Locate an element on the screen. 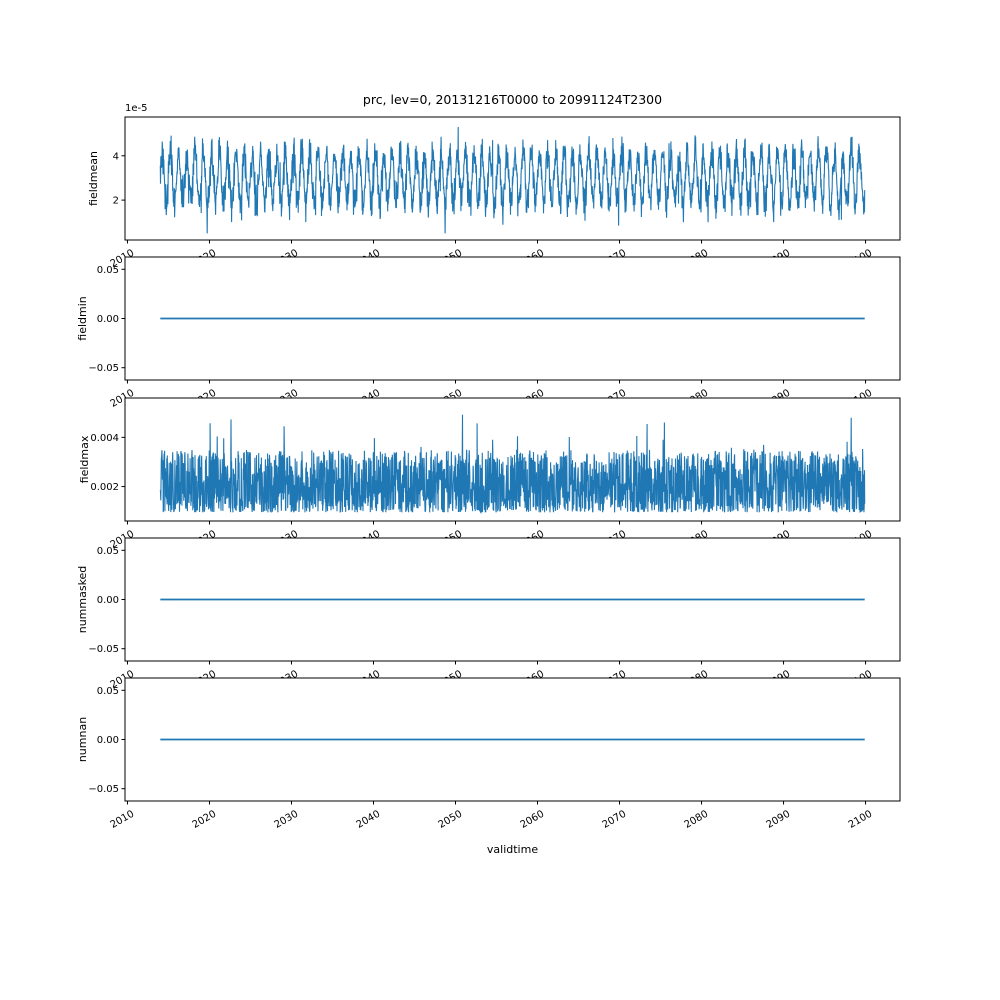  y-axis-label: fieldmean is located at coordinates (93, 178).